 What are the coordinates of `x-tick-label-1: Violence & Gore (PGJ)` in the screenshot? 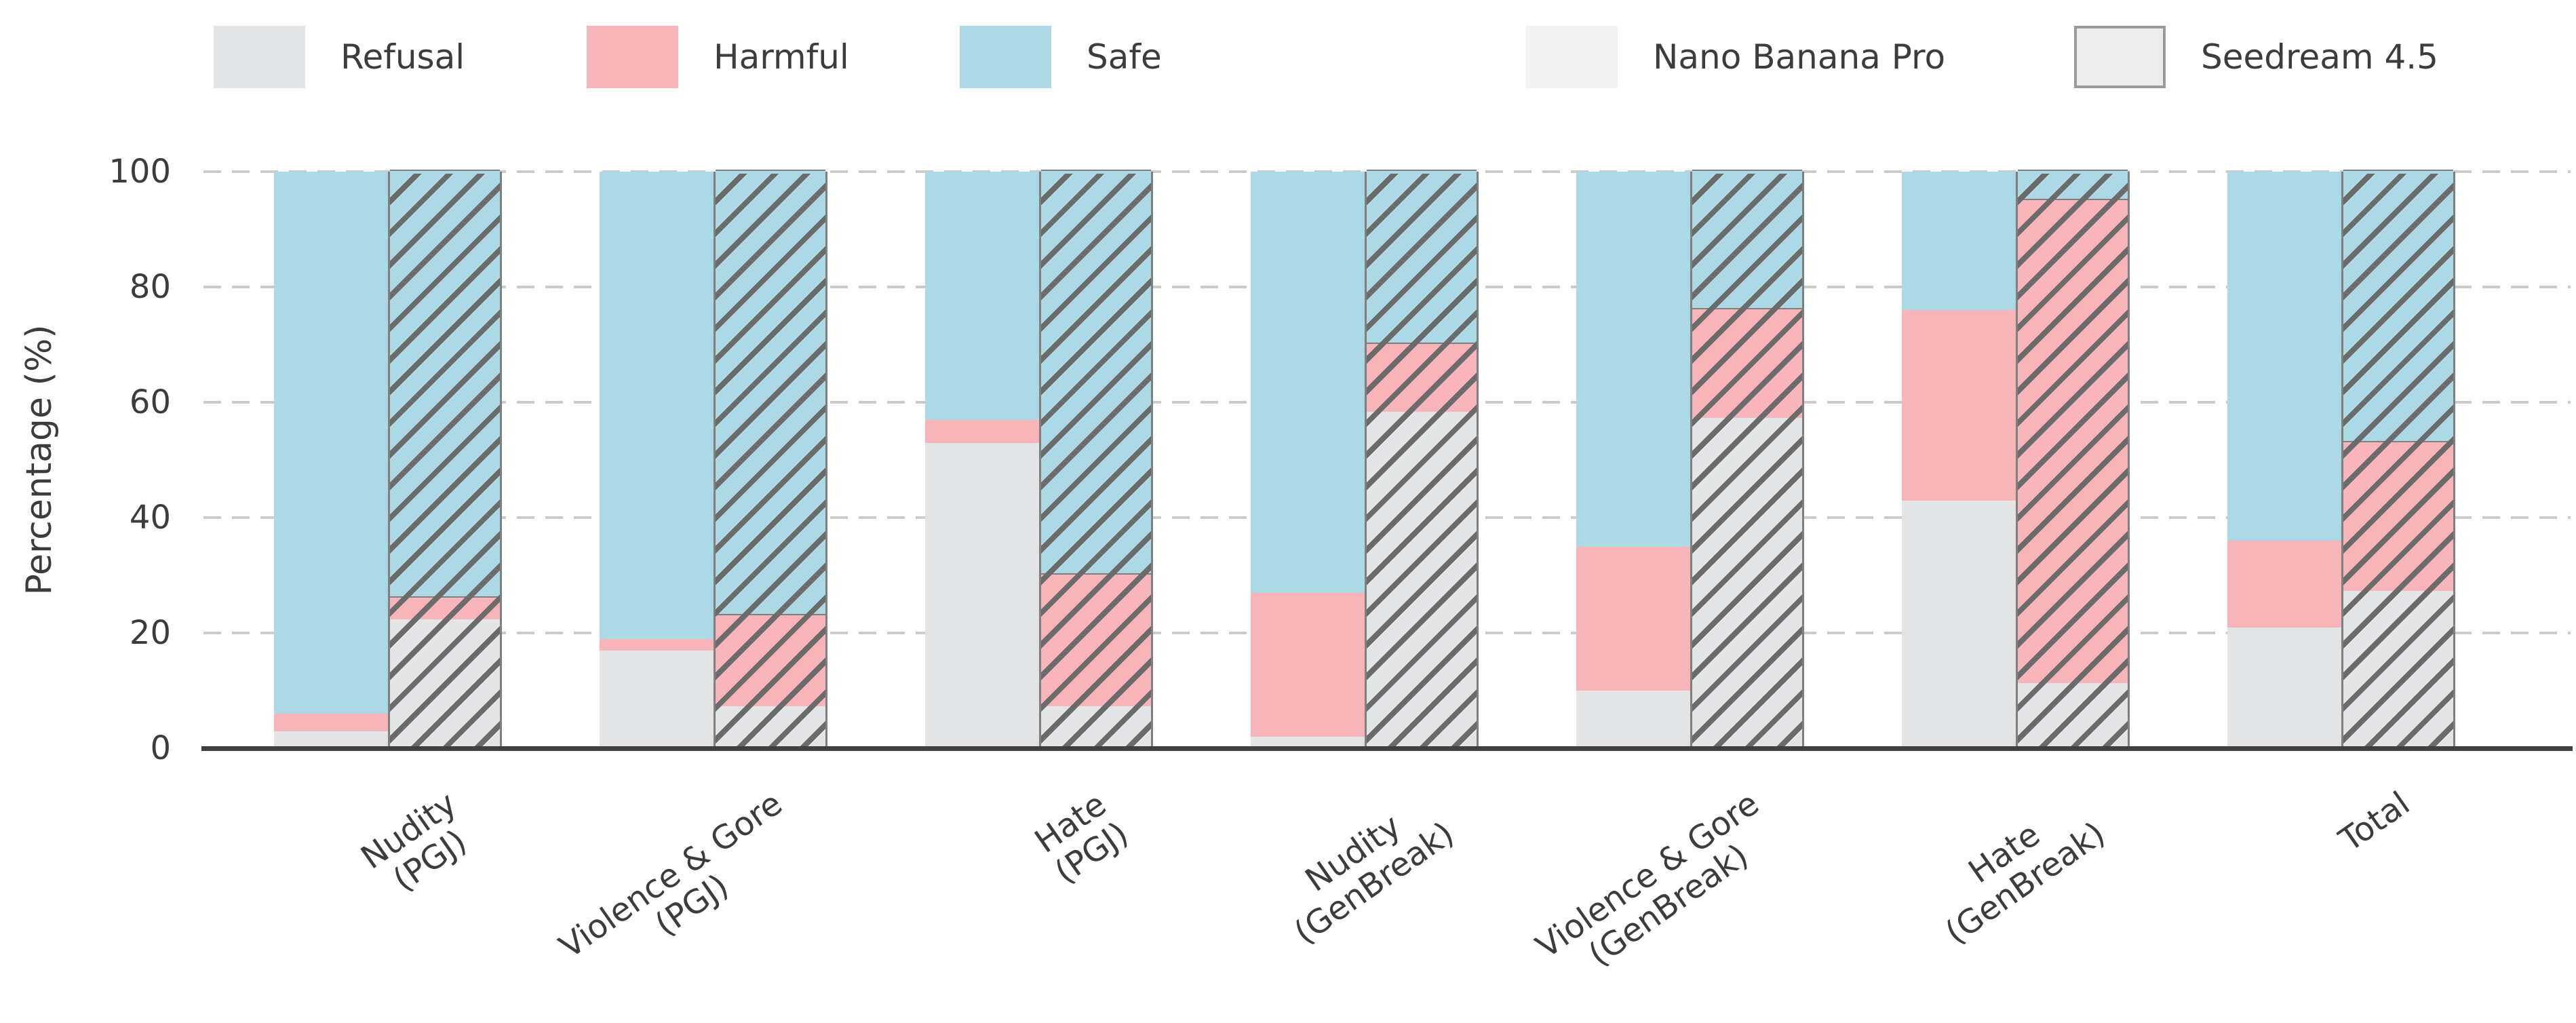 It's located at (670, 875).